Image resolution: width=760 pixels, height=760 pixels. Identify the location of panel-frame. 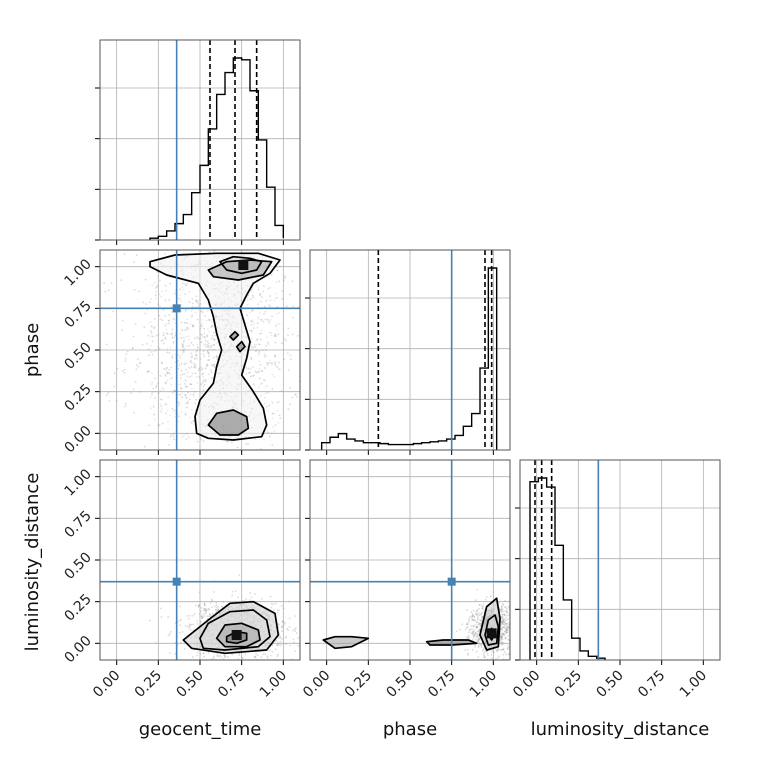
(410, 350).